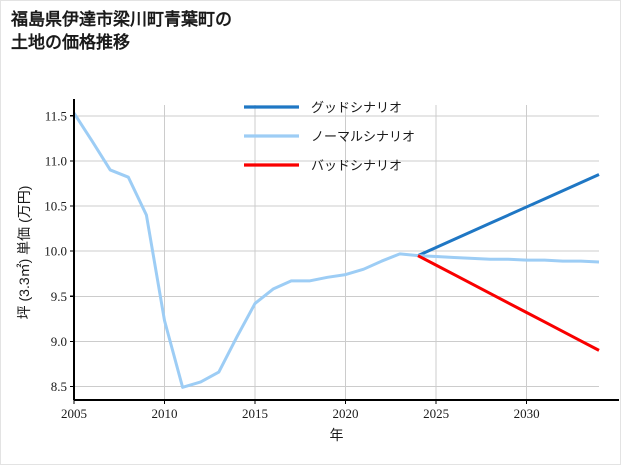 This screenshot has height=465, width=621. Describe the element at coordinates (346, 413) in the screenshot. I see `x-tick-label: 2020` at that location.